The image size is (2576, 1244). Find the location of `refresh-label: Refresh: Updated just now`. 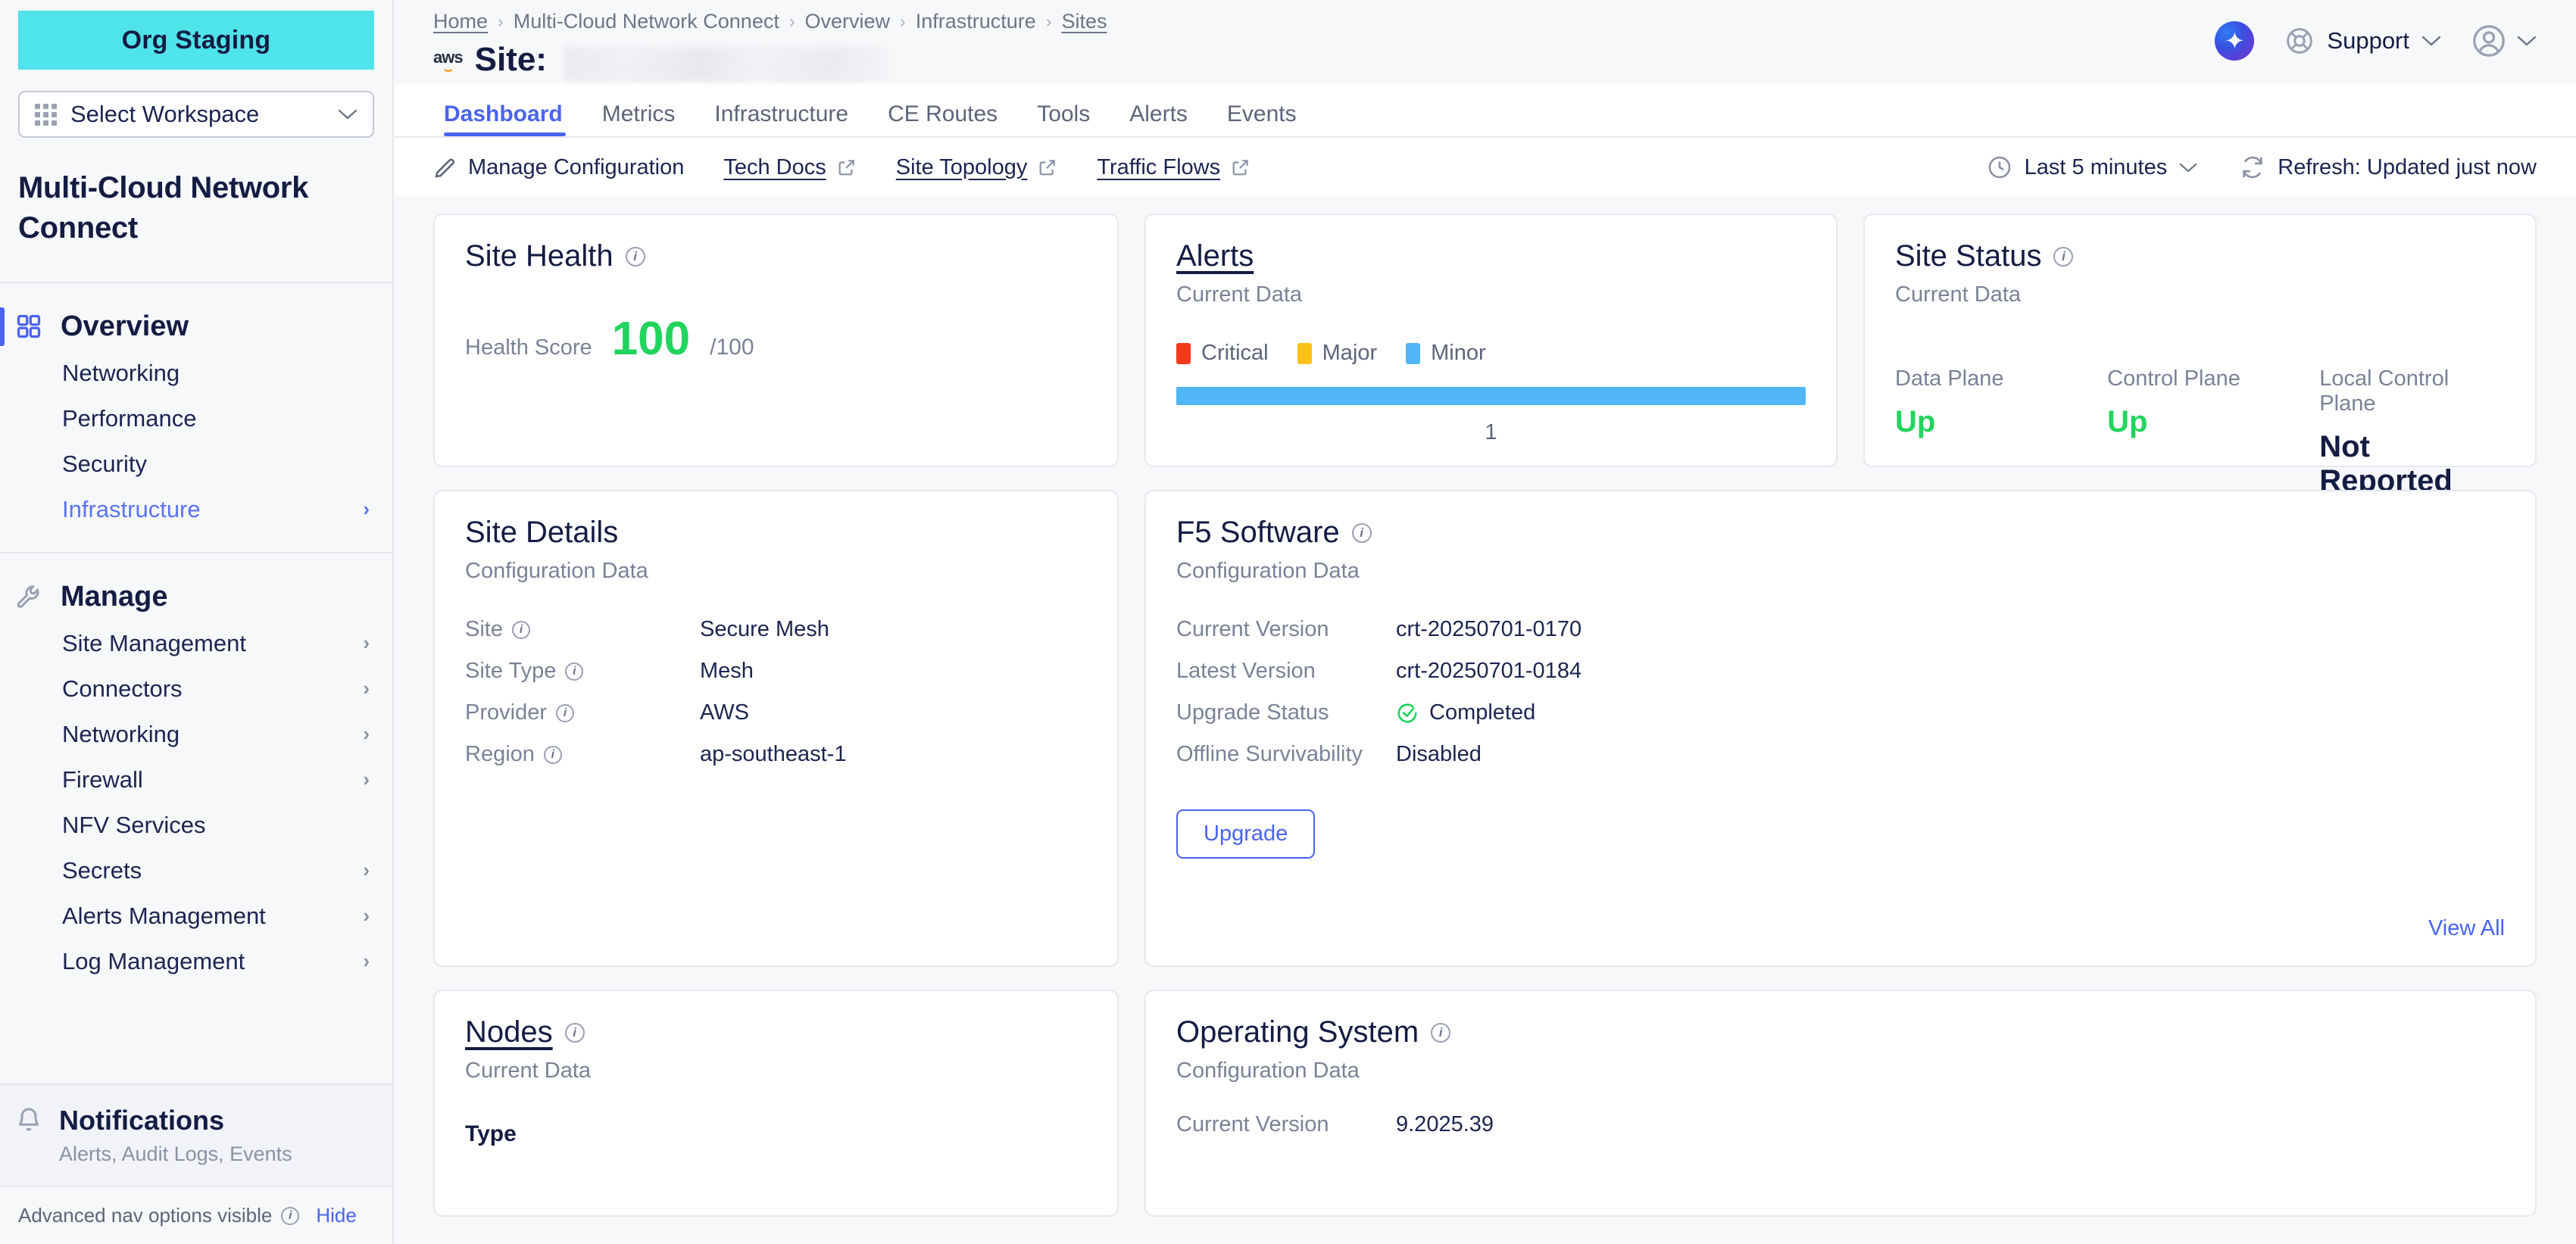

refresh-label: Refresh: Updated just now is located at coordinates (2408, 166).